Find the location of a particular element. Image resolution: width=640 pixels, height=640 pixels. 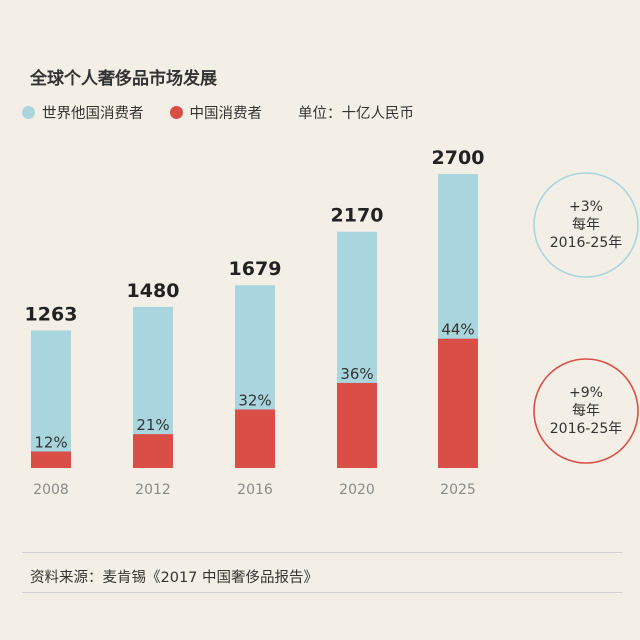

source-note: 资料来源：麦肯锡《2017 中国奢侈品报告》 is located at coordinates (174, 578).